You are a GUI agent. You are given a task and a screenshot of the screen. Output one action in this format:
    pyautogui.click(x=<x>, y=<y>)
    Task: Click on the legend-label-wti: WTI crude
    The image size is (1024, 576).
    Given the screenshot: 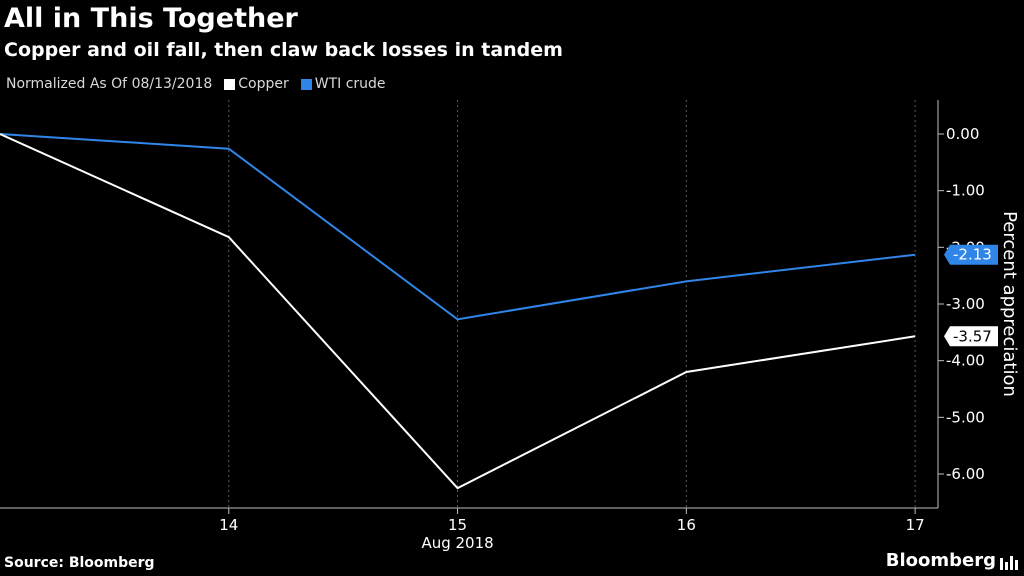 What is the action you would take?
    pyautogui.click(x=350, y=84)
    